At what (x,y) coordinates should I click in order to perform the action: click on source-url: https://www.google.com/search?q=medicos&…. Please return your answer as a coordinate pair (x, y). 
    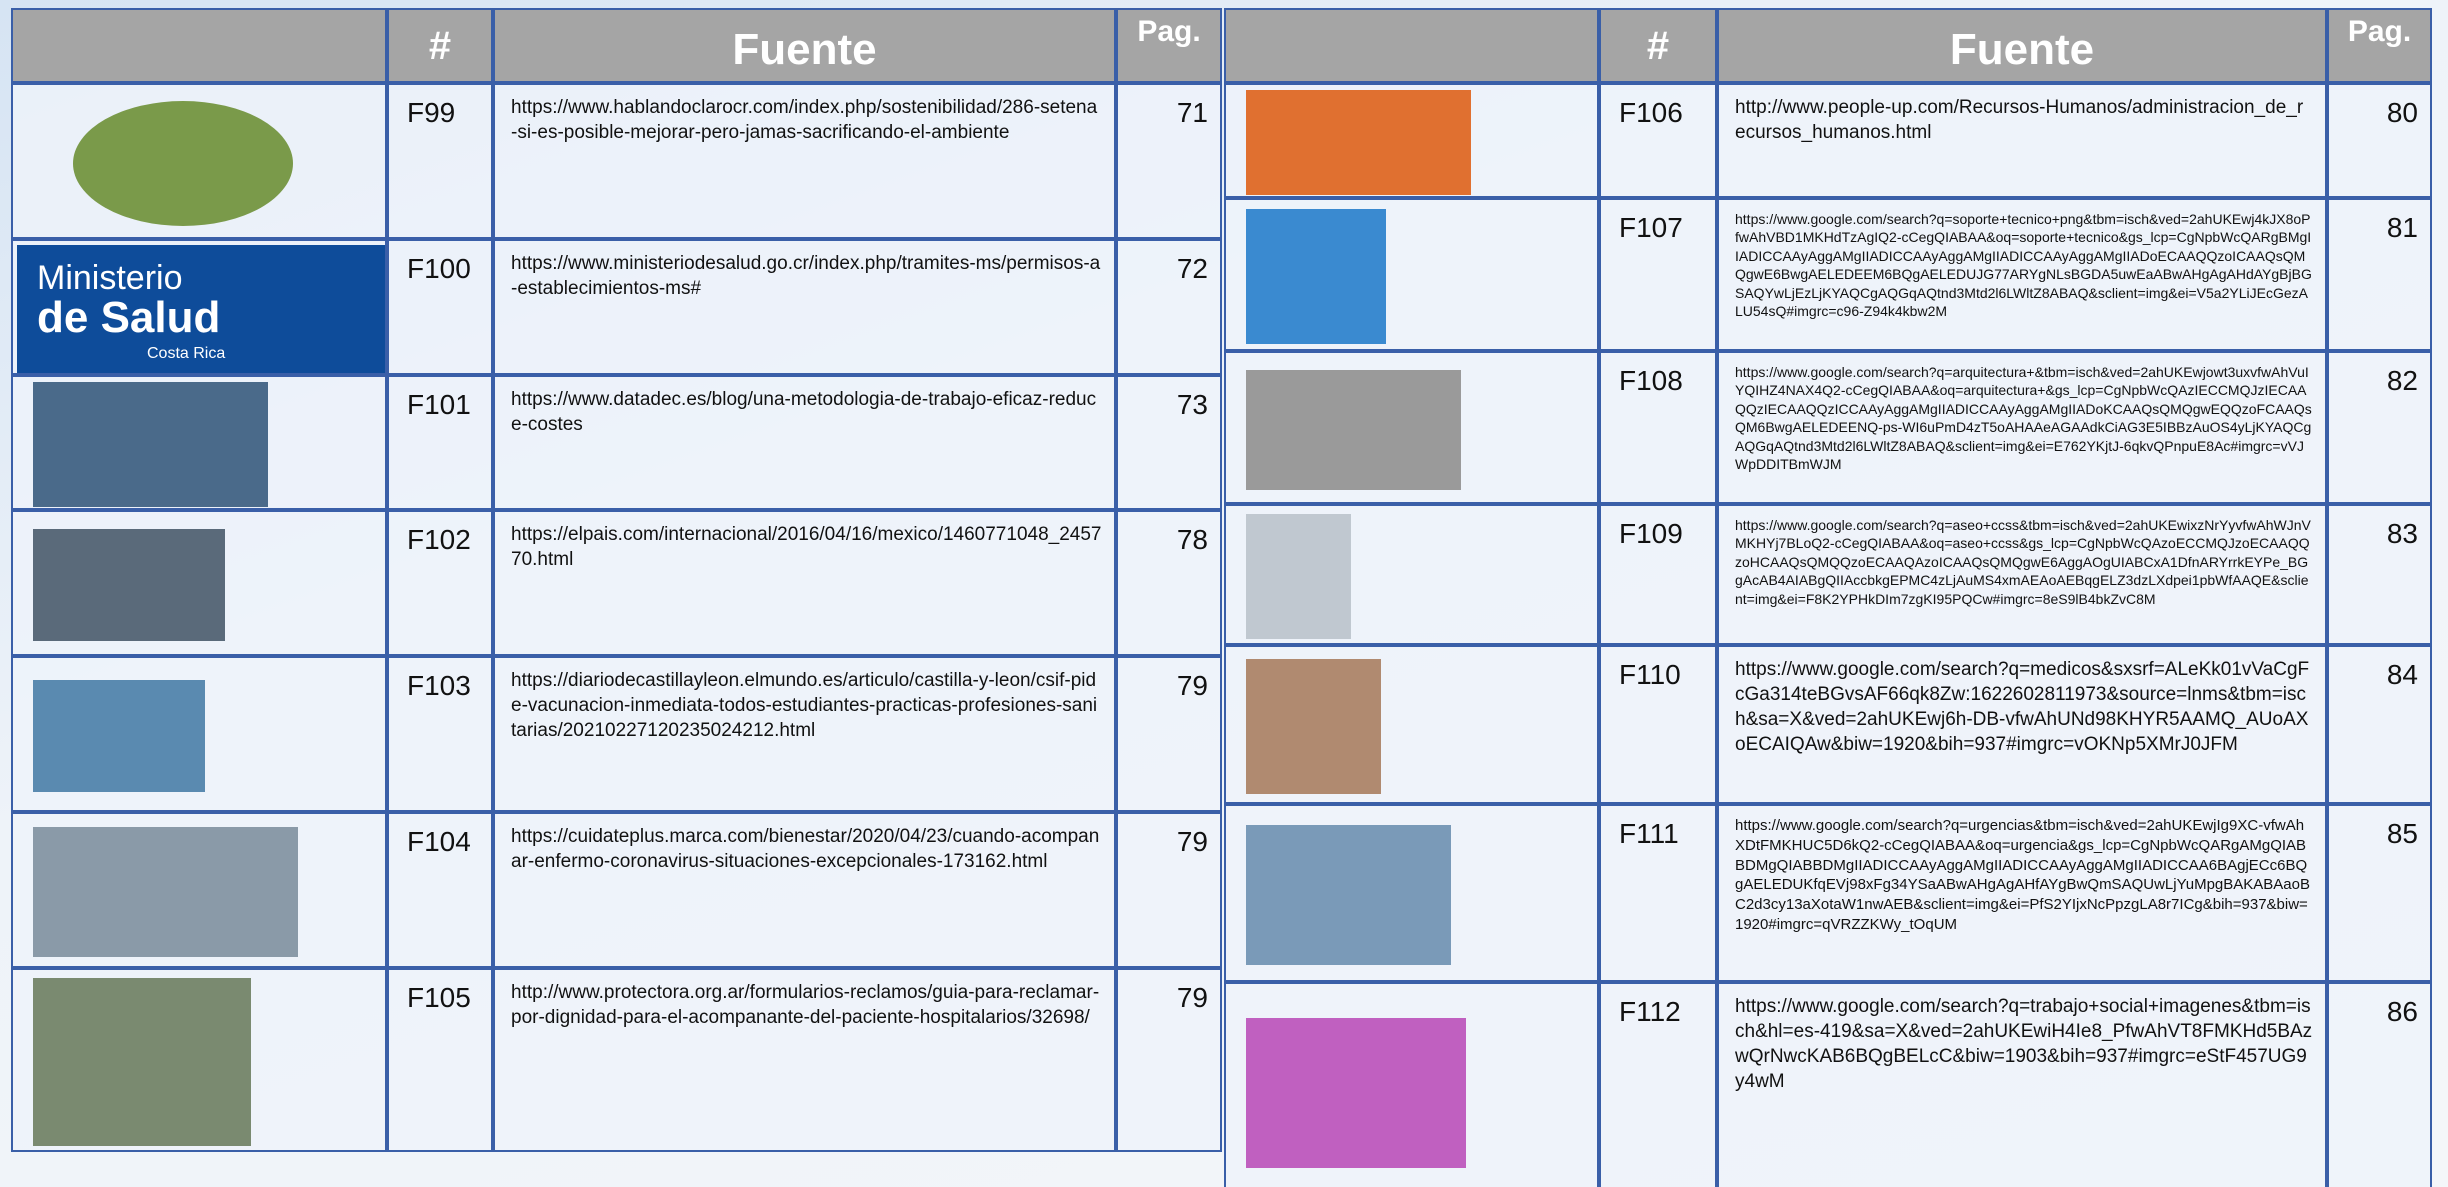
    Looking at the image, I should click on (2022, 724).